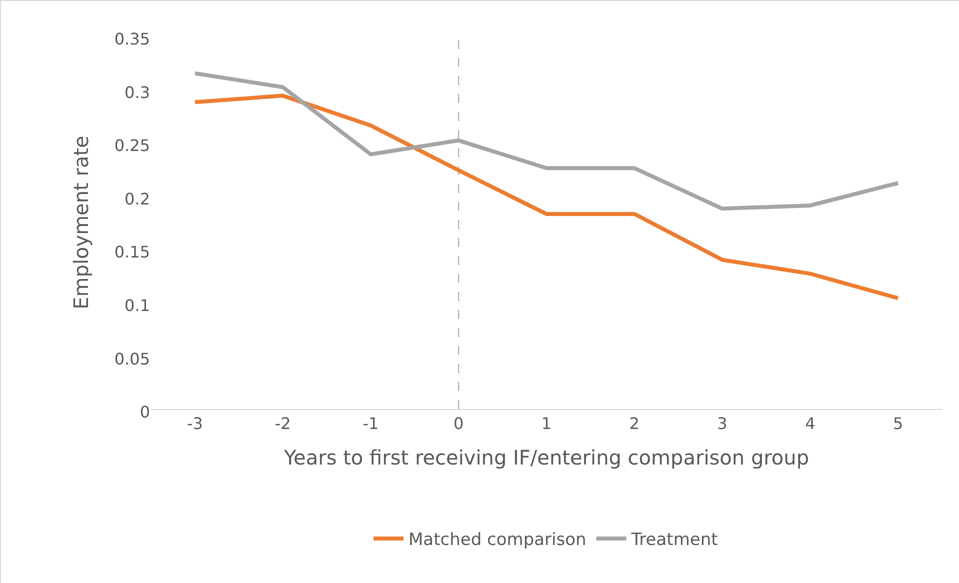  Describe the element at coordinates (898, 424) in the screenshot. I see `x-tick-label: 5` at that location.